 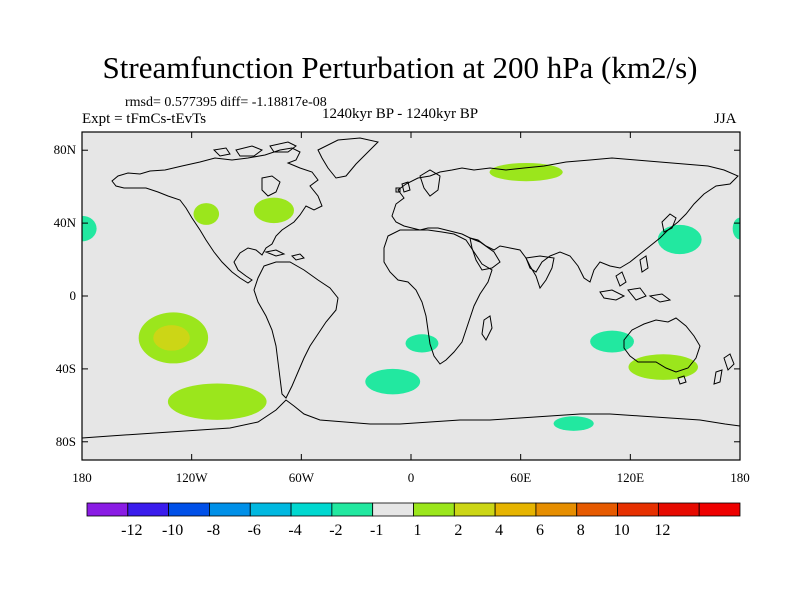 What do you see at coordinates (662, 530) in the screenshot?
I see `colorbar-label: 12` at bounding box center [662, 530].